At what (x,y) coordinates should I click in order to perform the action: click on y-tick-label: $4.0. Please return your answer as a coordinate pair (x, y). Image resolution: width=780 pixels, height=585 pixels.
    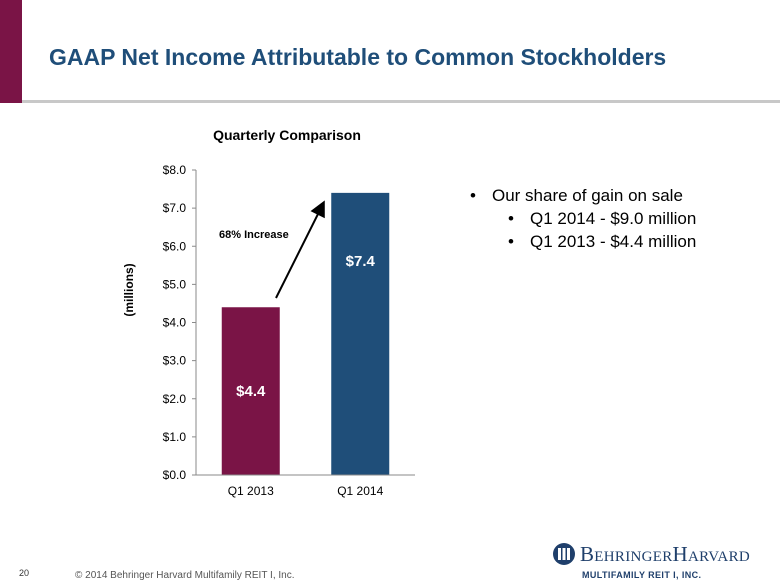
    Looking at the image, I should click on (175, 323).